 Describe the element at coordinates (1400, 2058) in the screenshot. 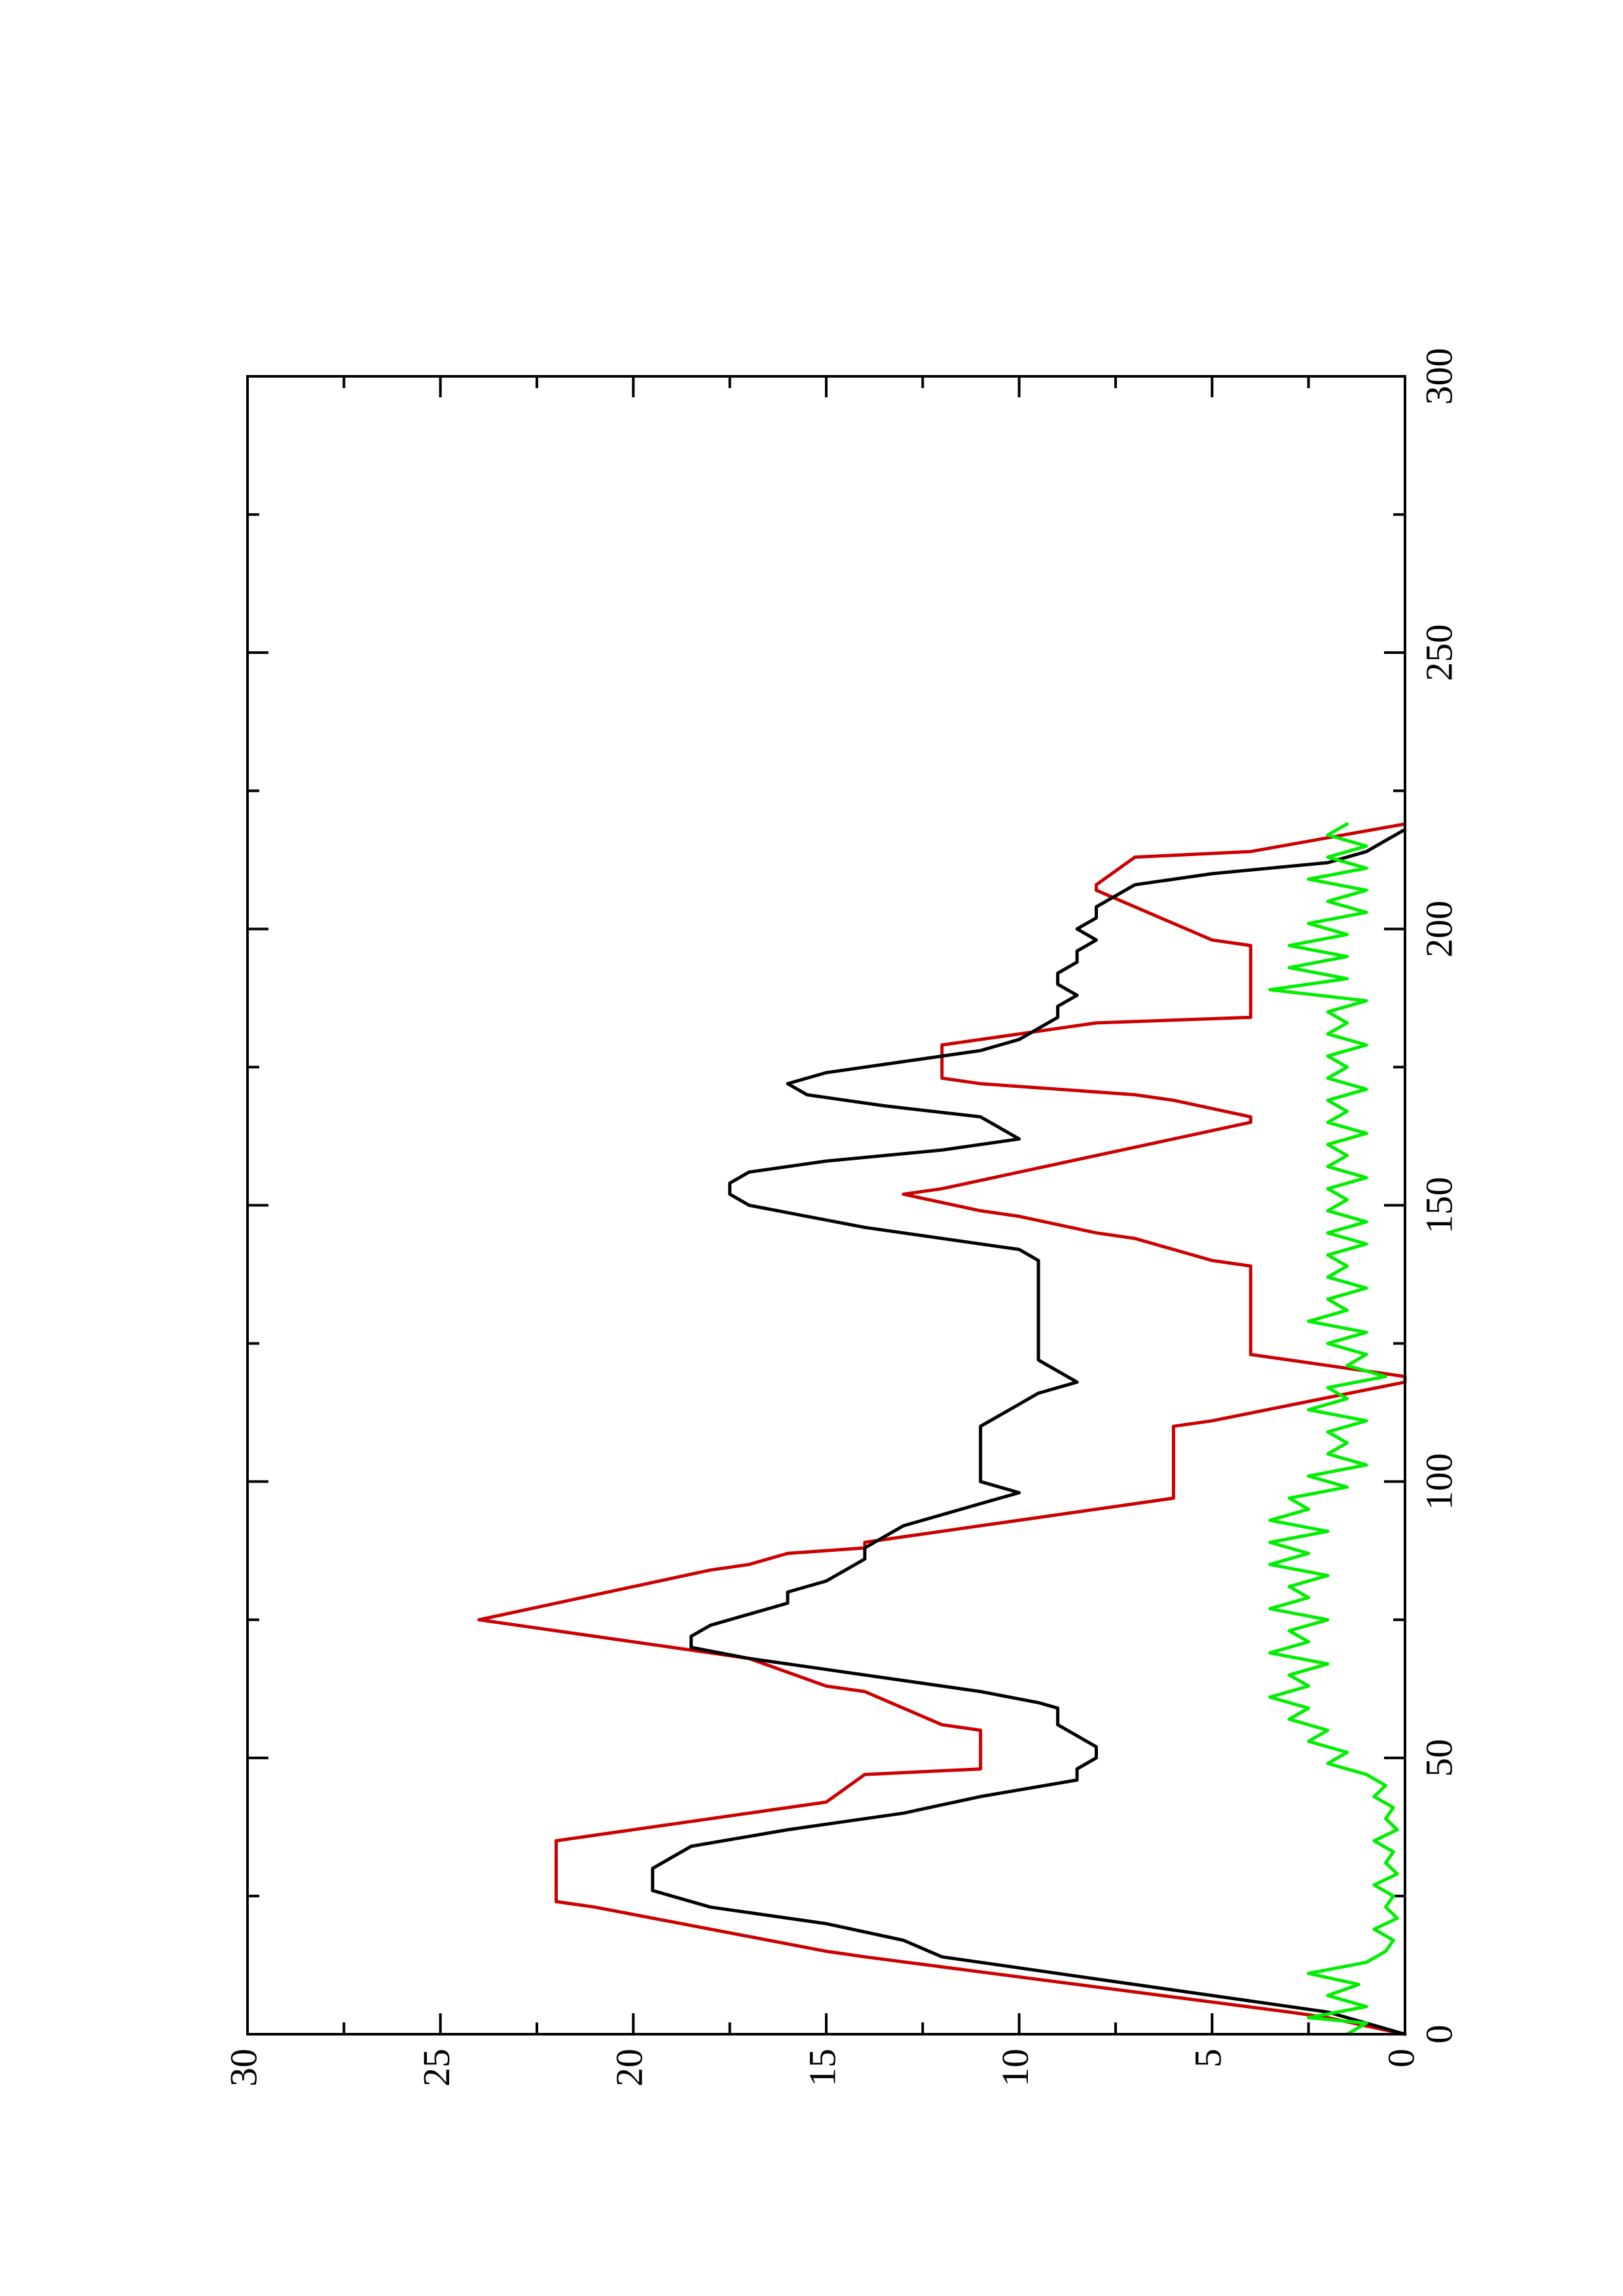

I see `y-tick-label: 0` at that location.